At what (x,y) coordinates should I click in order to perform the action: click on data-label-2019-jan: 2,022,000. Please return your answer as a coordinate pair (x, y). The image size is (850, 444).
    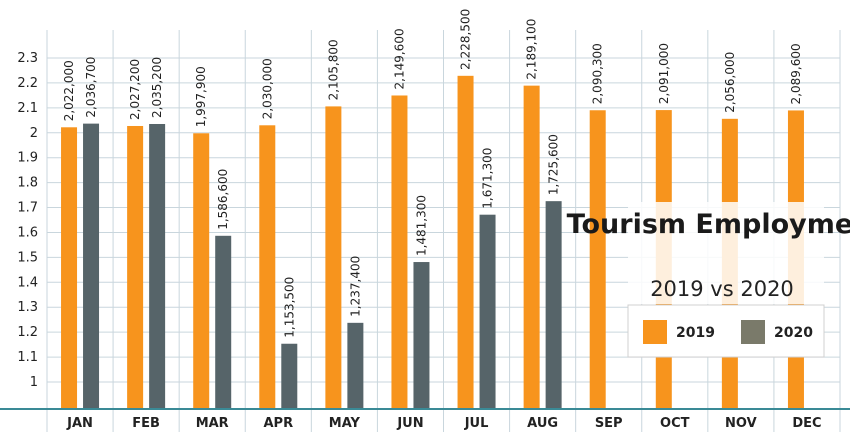
    Looking at the image, I should click on (69, 90).